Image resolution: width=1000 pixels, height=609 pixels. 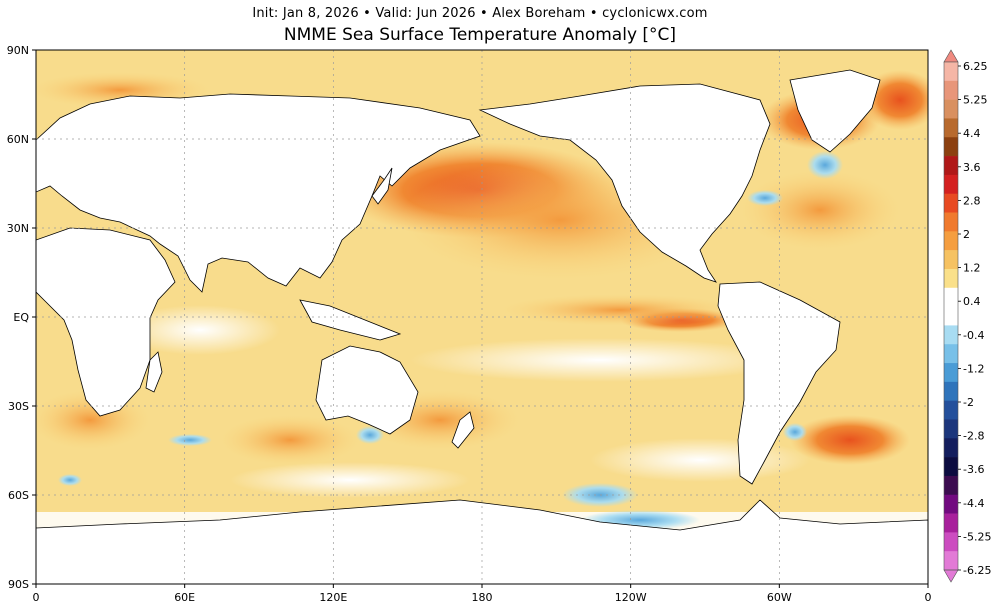 I want to click on colorbar-label-12: -3.6, so click(x=973, y=469).